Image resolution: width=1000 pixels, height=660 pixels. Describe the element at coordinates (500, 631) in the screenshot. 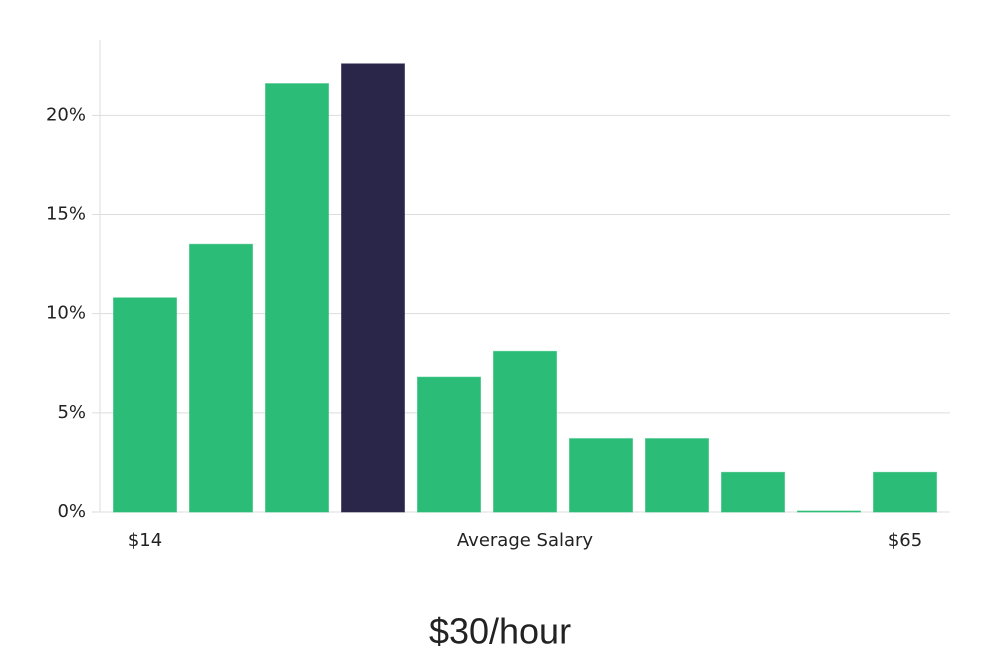

I see `caption: $30/hour` at that location.